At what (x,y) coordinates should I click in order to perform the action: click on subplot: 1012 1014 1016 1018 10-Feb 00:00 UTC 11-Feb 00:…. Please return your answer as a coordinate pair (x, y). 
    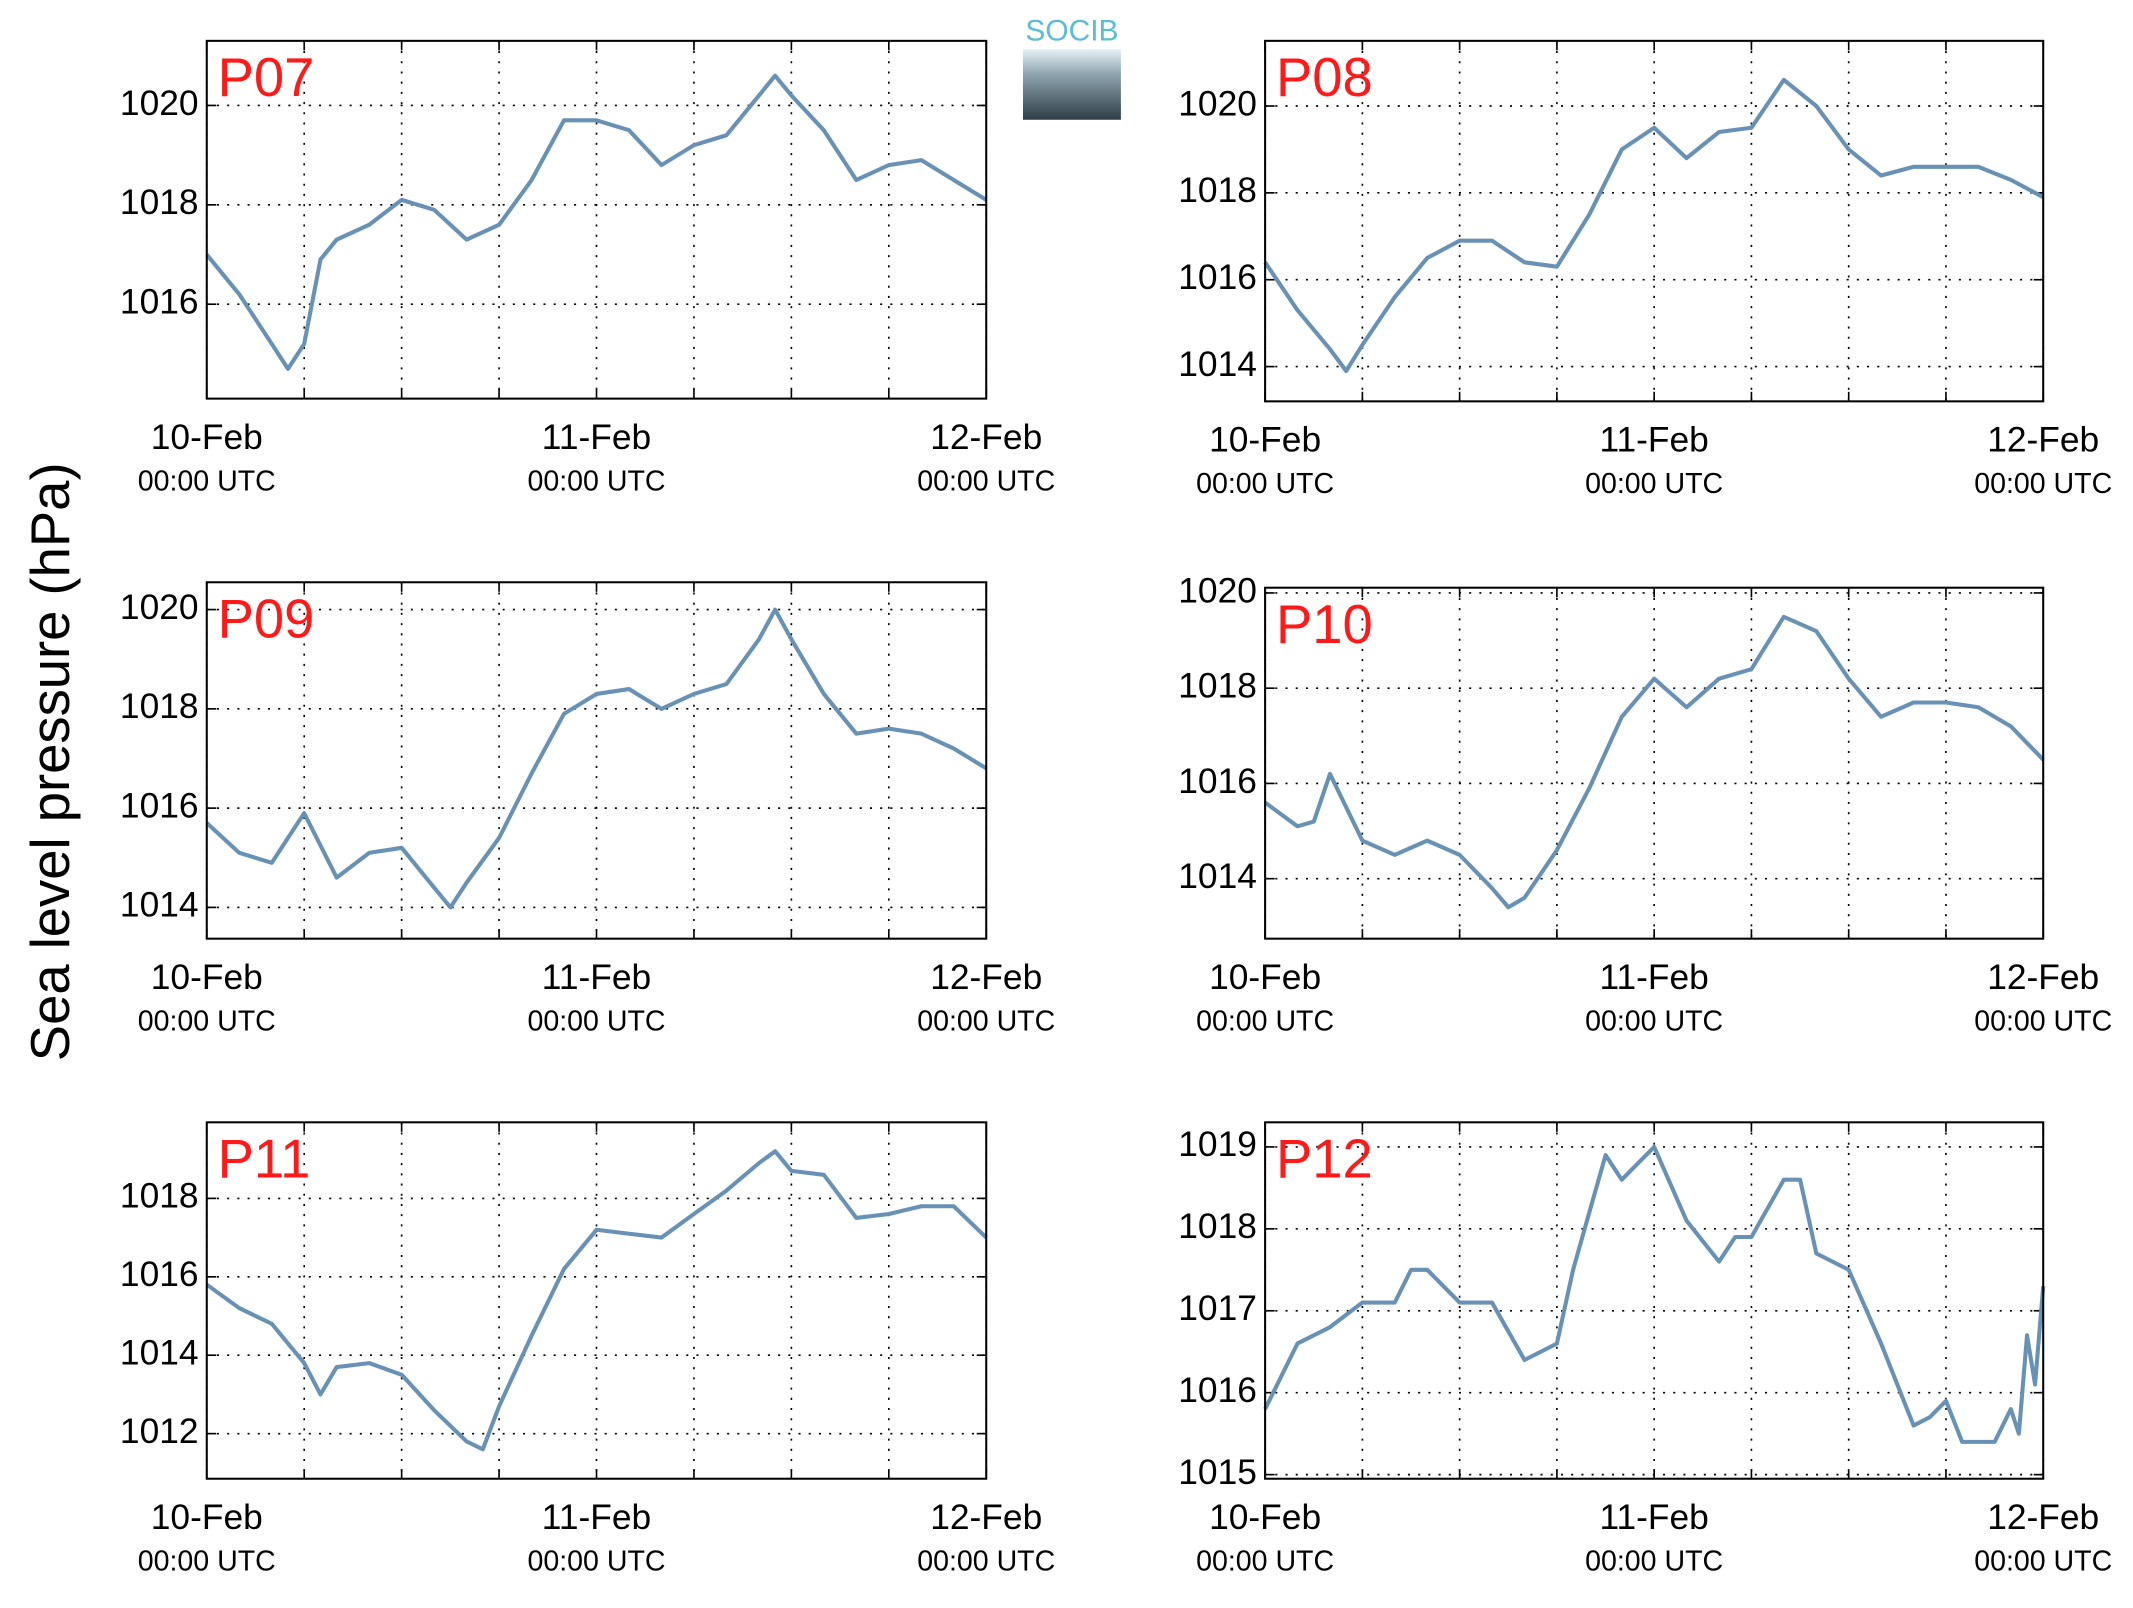
    Looking at the image, I should click on (587, 1349).